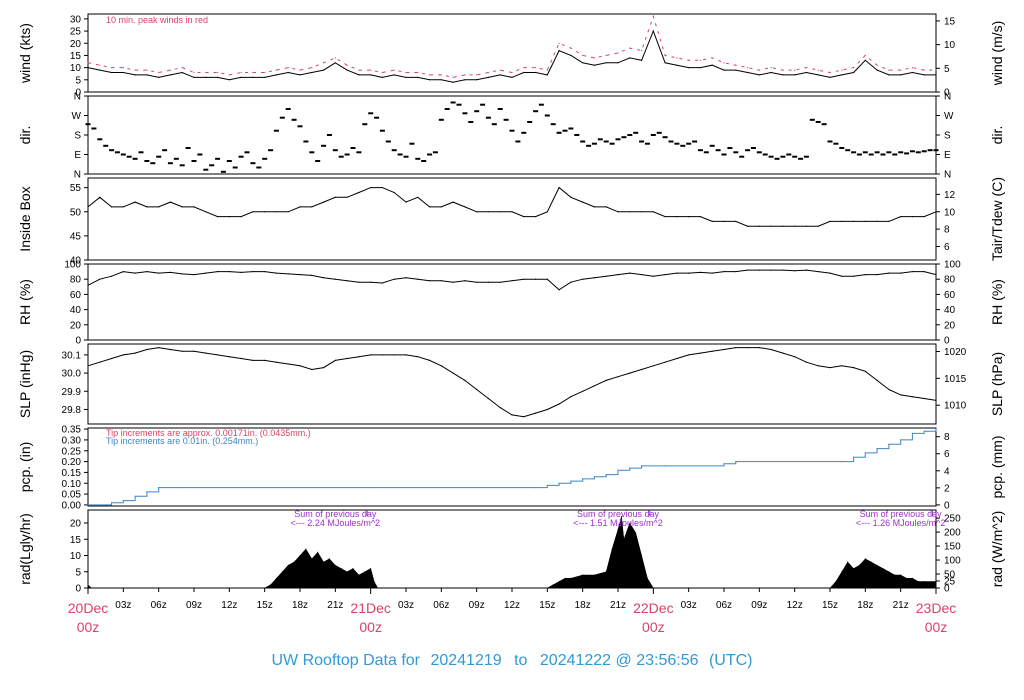 This screenshot has width=1024, height=700. I want to click on y-tick-right-label: 1010, so click(955, 406).